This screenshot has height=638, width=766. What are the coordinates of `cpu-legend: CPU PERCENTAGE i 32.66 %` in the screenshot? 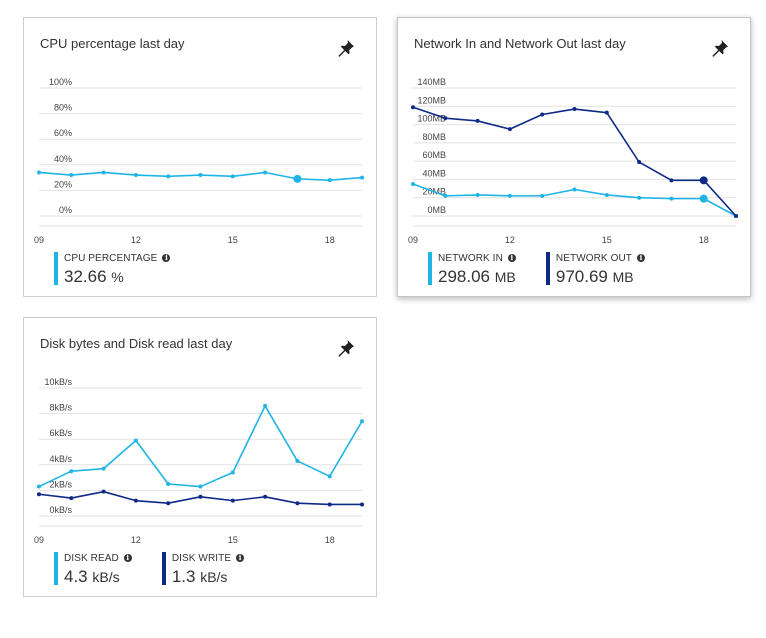 It's located at (127, 269).